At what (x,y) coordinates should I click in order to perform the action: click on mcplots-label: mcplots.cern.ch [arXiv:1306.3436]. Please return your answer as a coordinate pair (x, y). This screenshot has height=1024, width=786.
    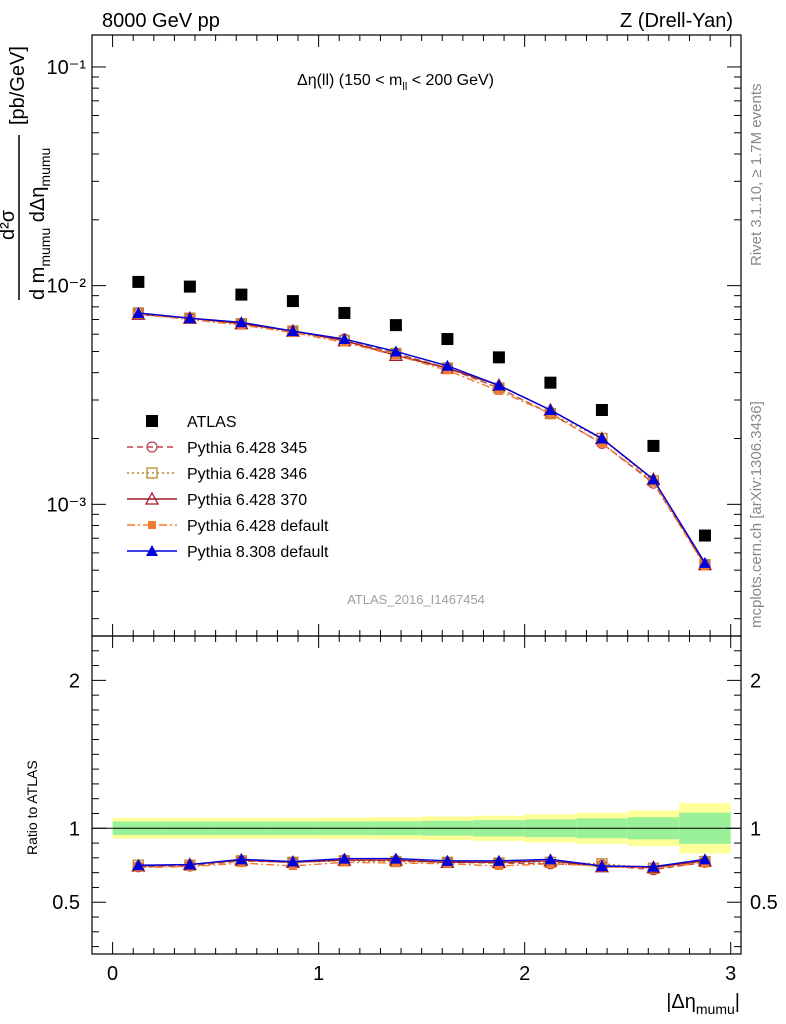
    Looking at the image, I should click on (756, 514).